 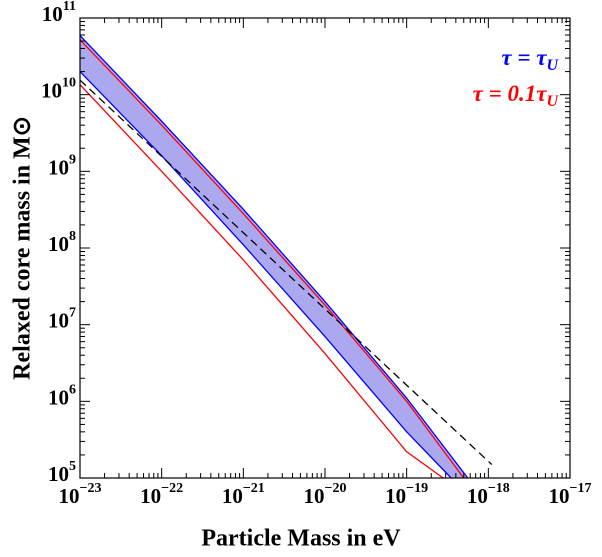 I want to click on legend-entry: τ = 0.1τU, so click(x=516, y=95).